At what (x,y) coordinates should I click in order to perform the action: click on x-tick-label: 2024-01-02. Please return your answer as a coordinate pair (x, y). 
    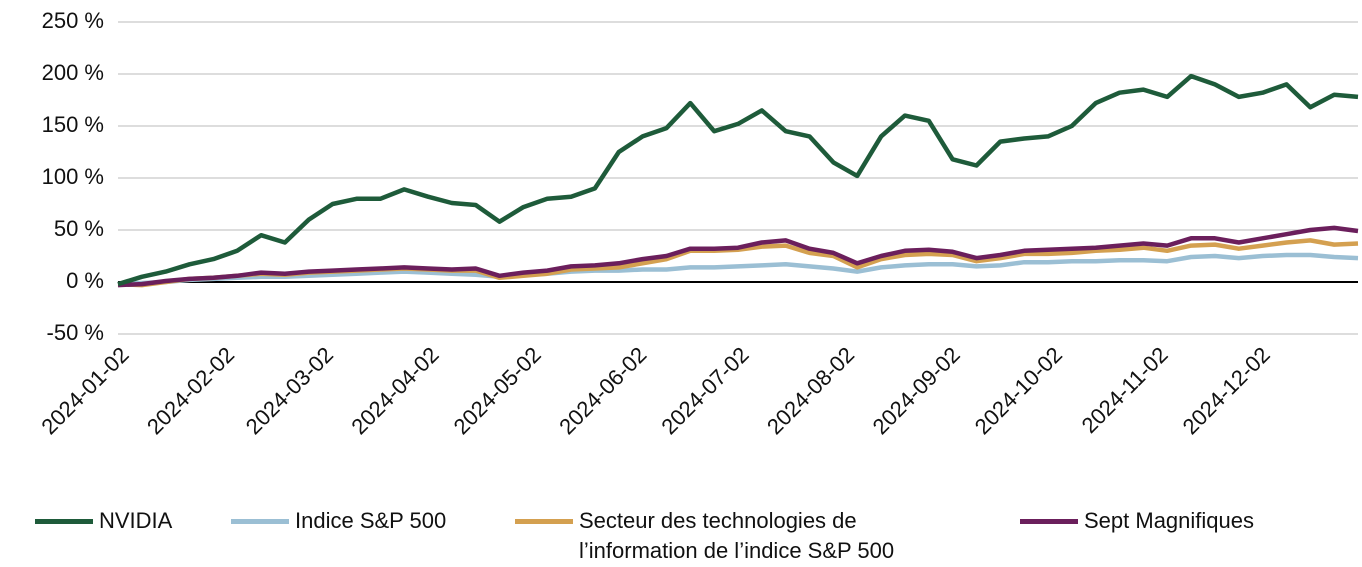
    Looking at the image, I should click on (84, 390).